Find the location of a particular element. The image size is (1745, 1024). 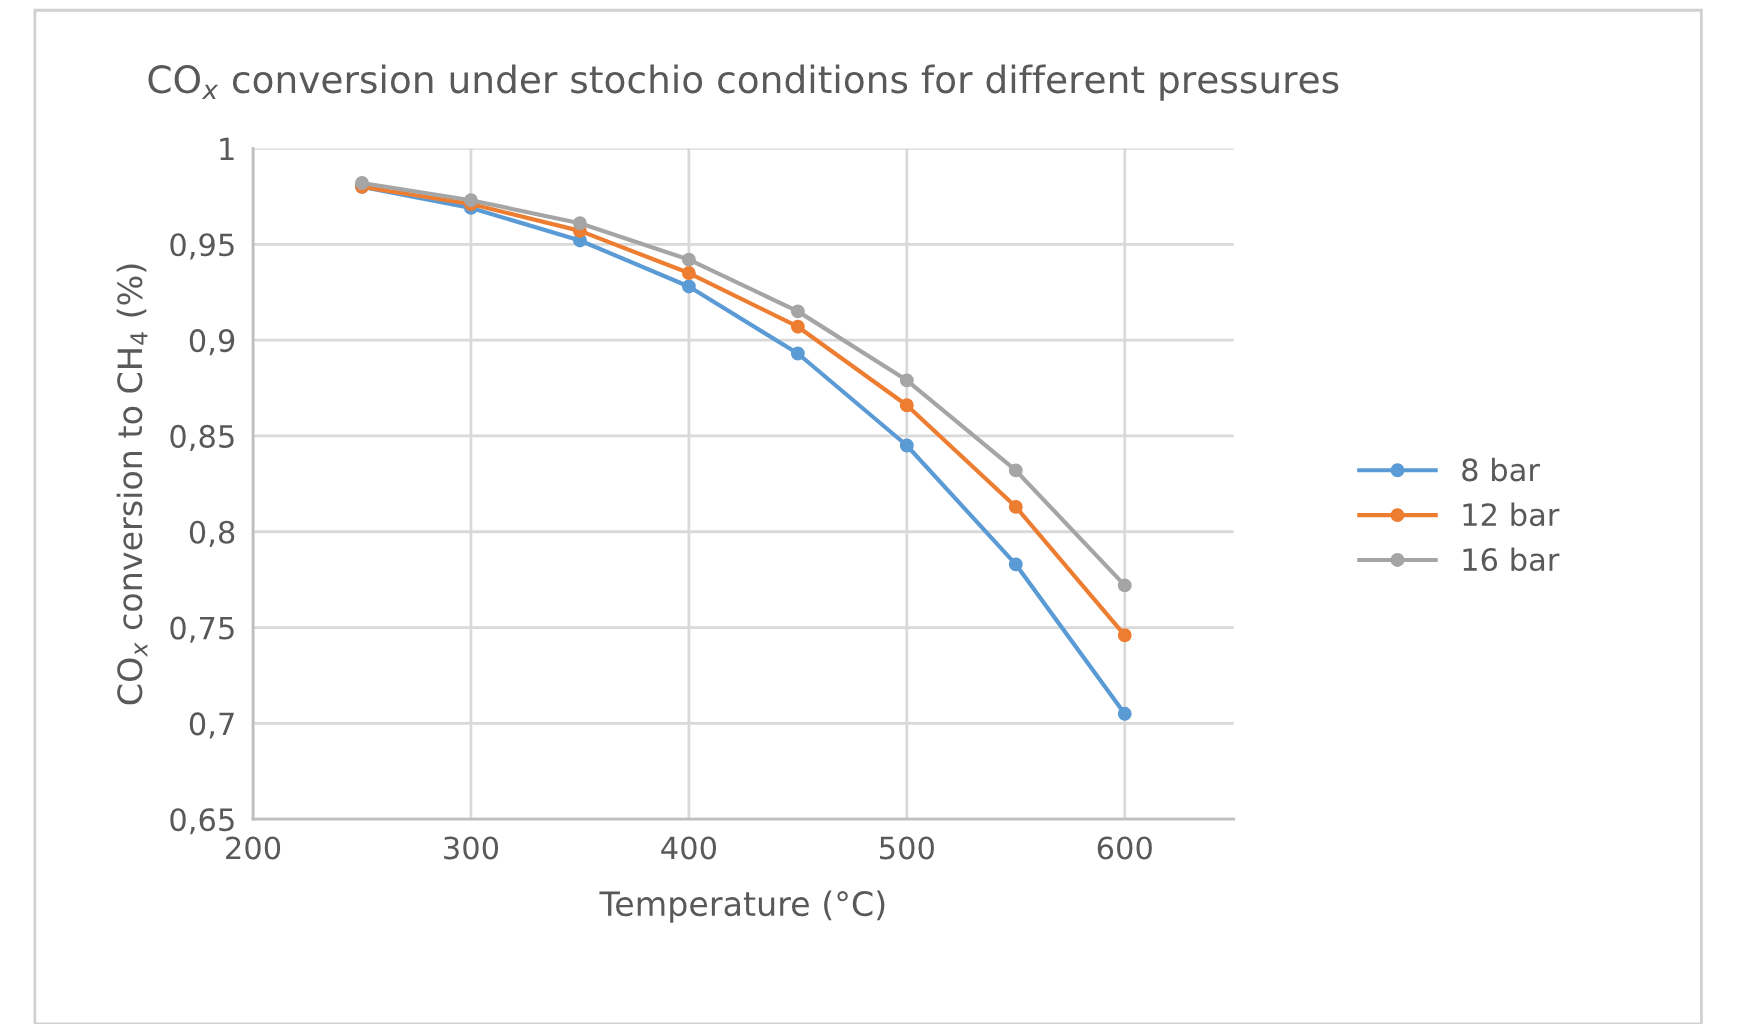

legend-label: 16 bar is located at coordinates (1511, 559).